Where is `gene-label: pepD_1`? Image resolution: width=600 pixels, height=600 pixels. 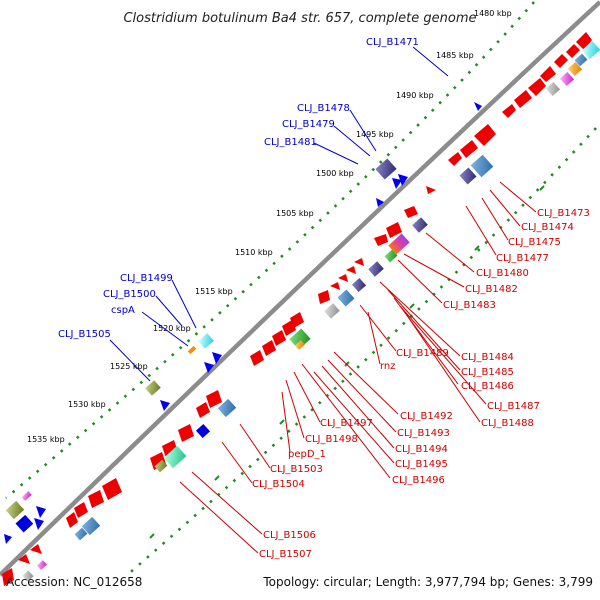
gene-label: pepD_1 is located at coordinates (307, 454).